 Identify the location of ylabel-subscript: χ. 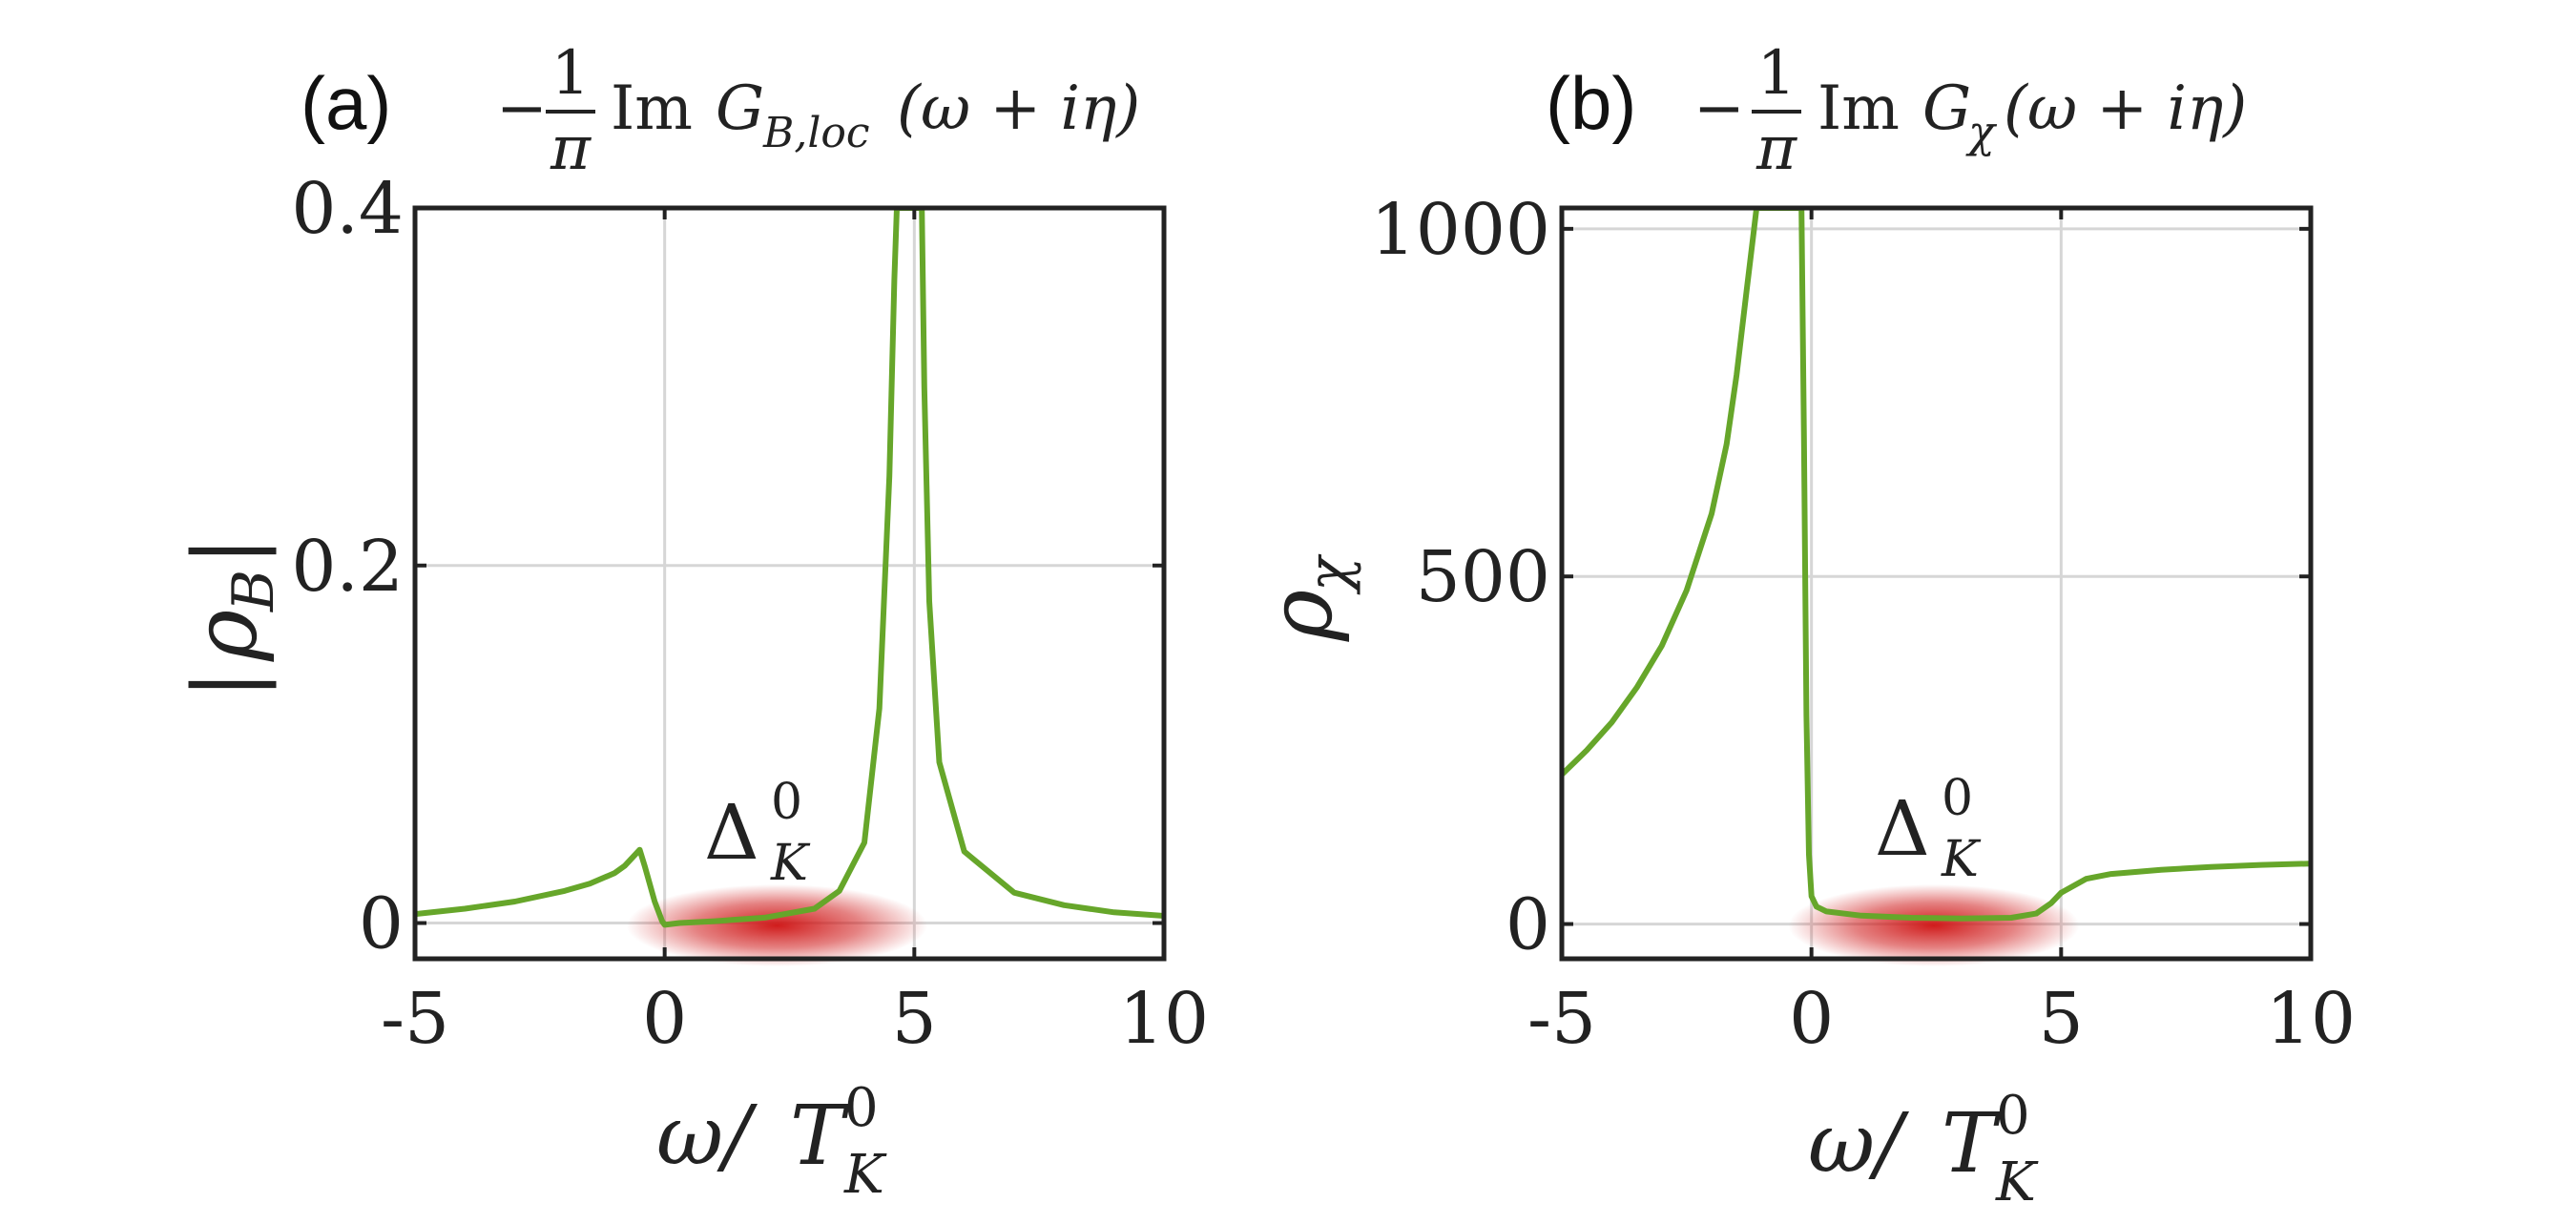
(1329, 574).